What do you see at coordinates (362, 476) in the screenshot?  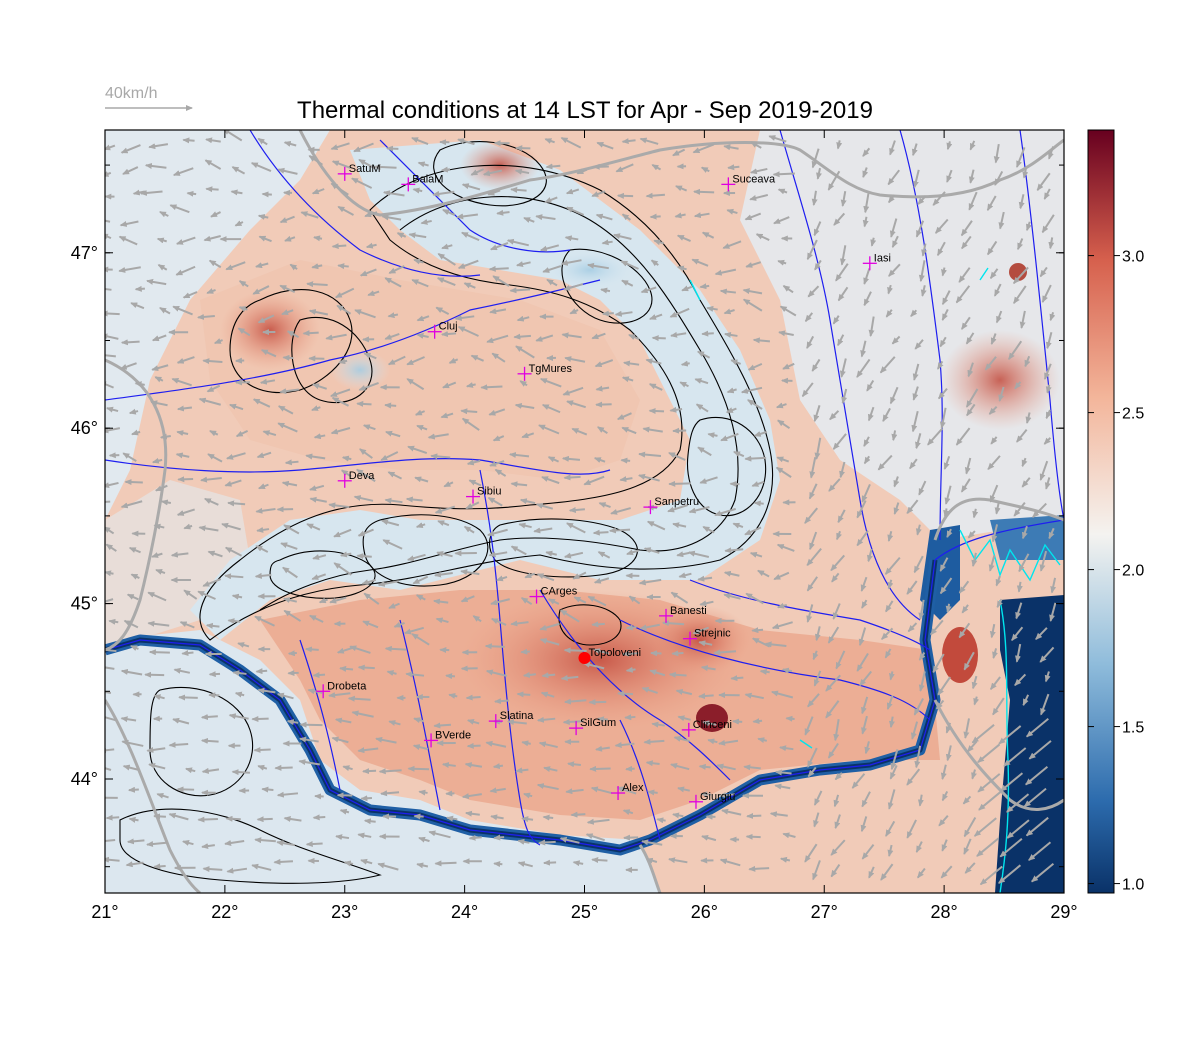 I see `station-label: Deva` at bounding box center [362, 476].